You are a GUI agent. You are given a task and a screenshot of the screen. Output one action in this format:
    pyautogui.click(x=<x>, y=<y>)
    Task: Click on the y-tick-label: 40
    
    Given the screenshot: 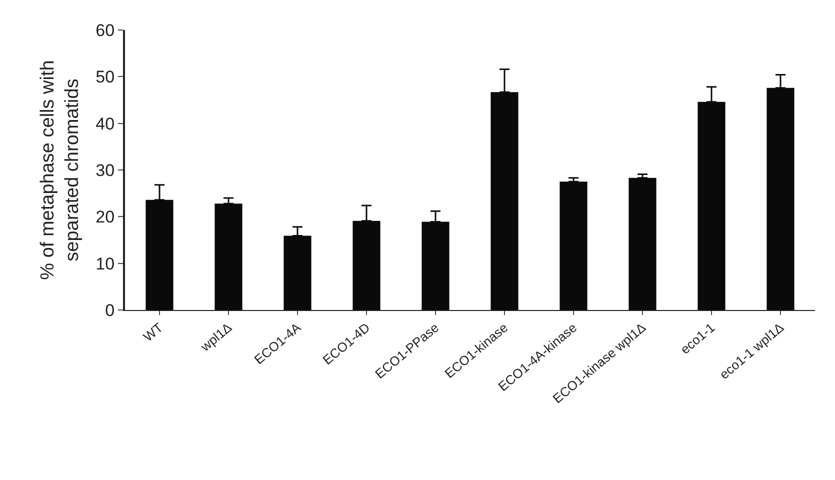 What is the action you would take?
    pyautogui.click(x=105, y=124)
    